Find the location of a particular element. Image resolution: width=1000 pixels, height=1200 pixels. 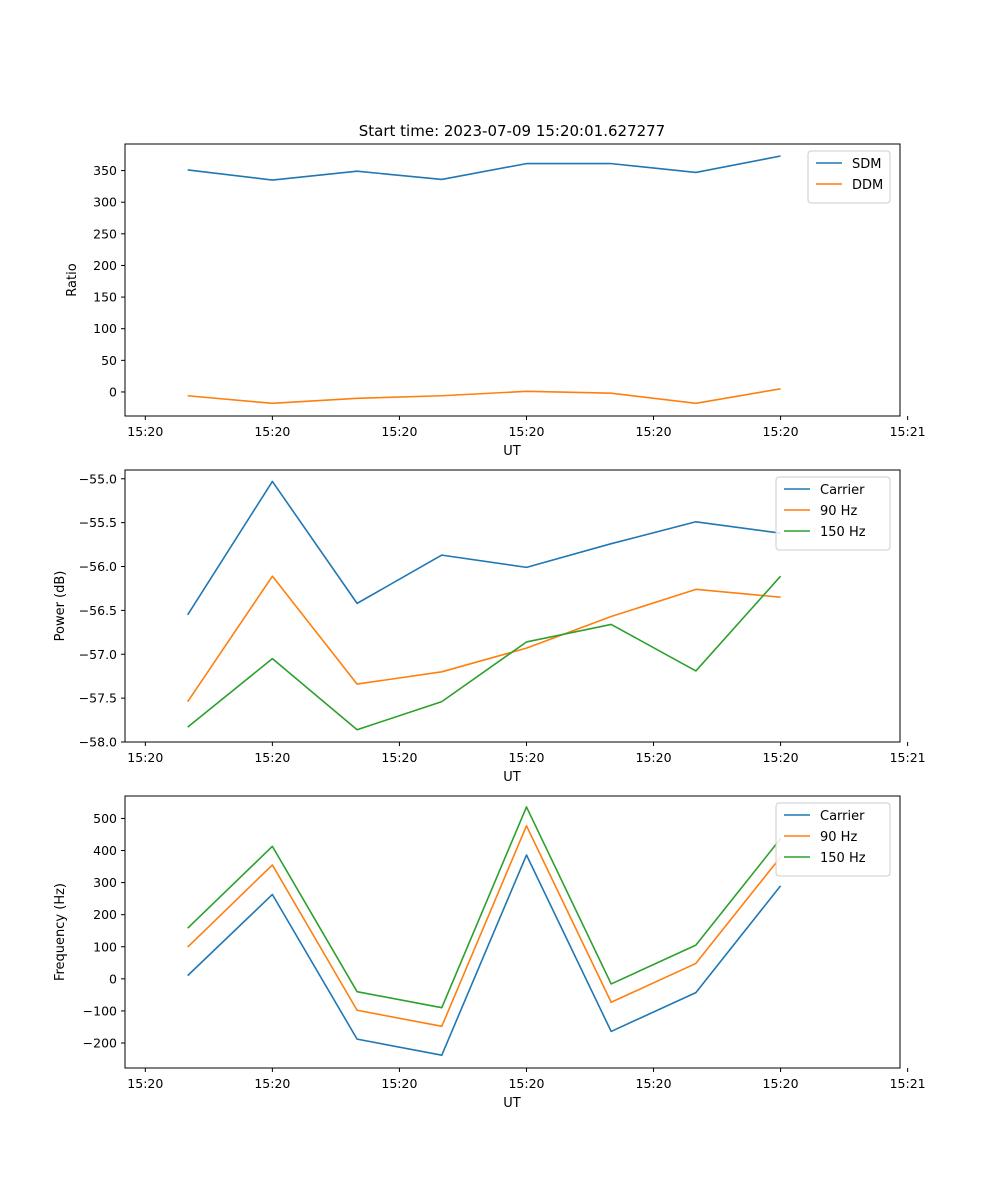

power-series-carrier is located at coordinates (484, 548).